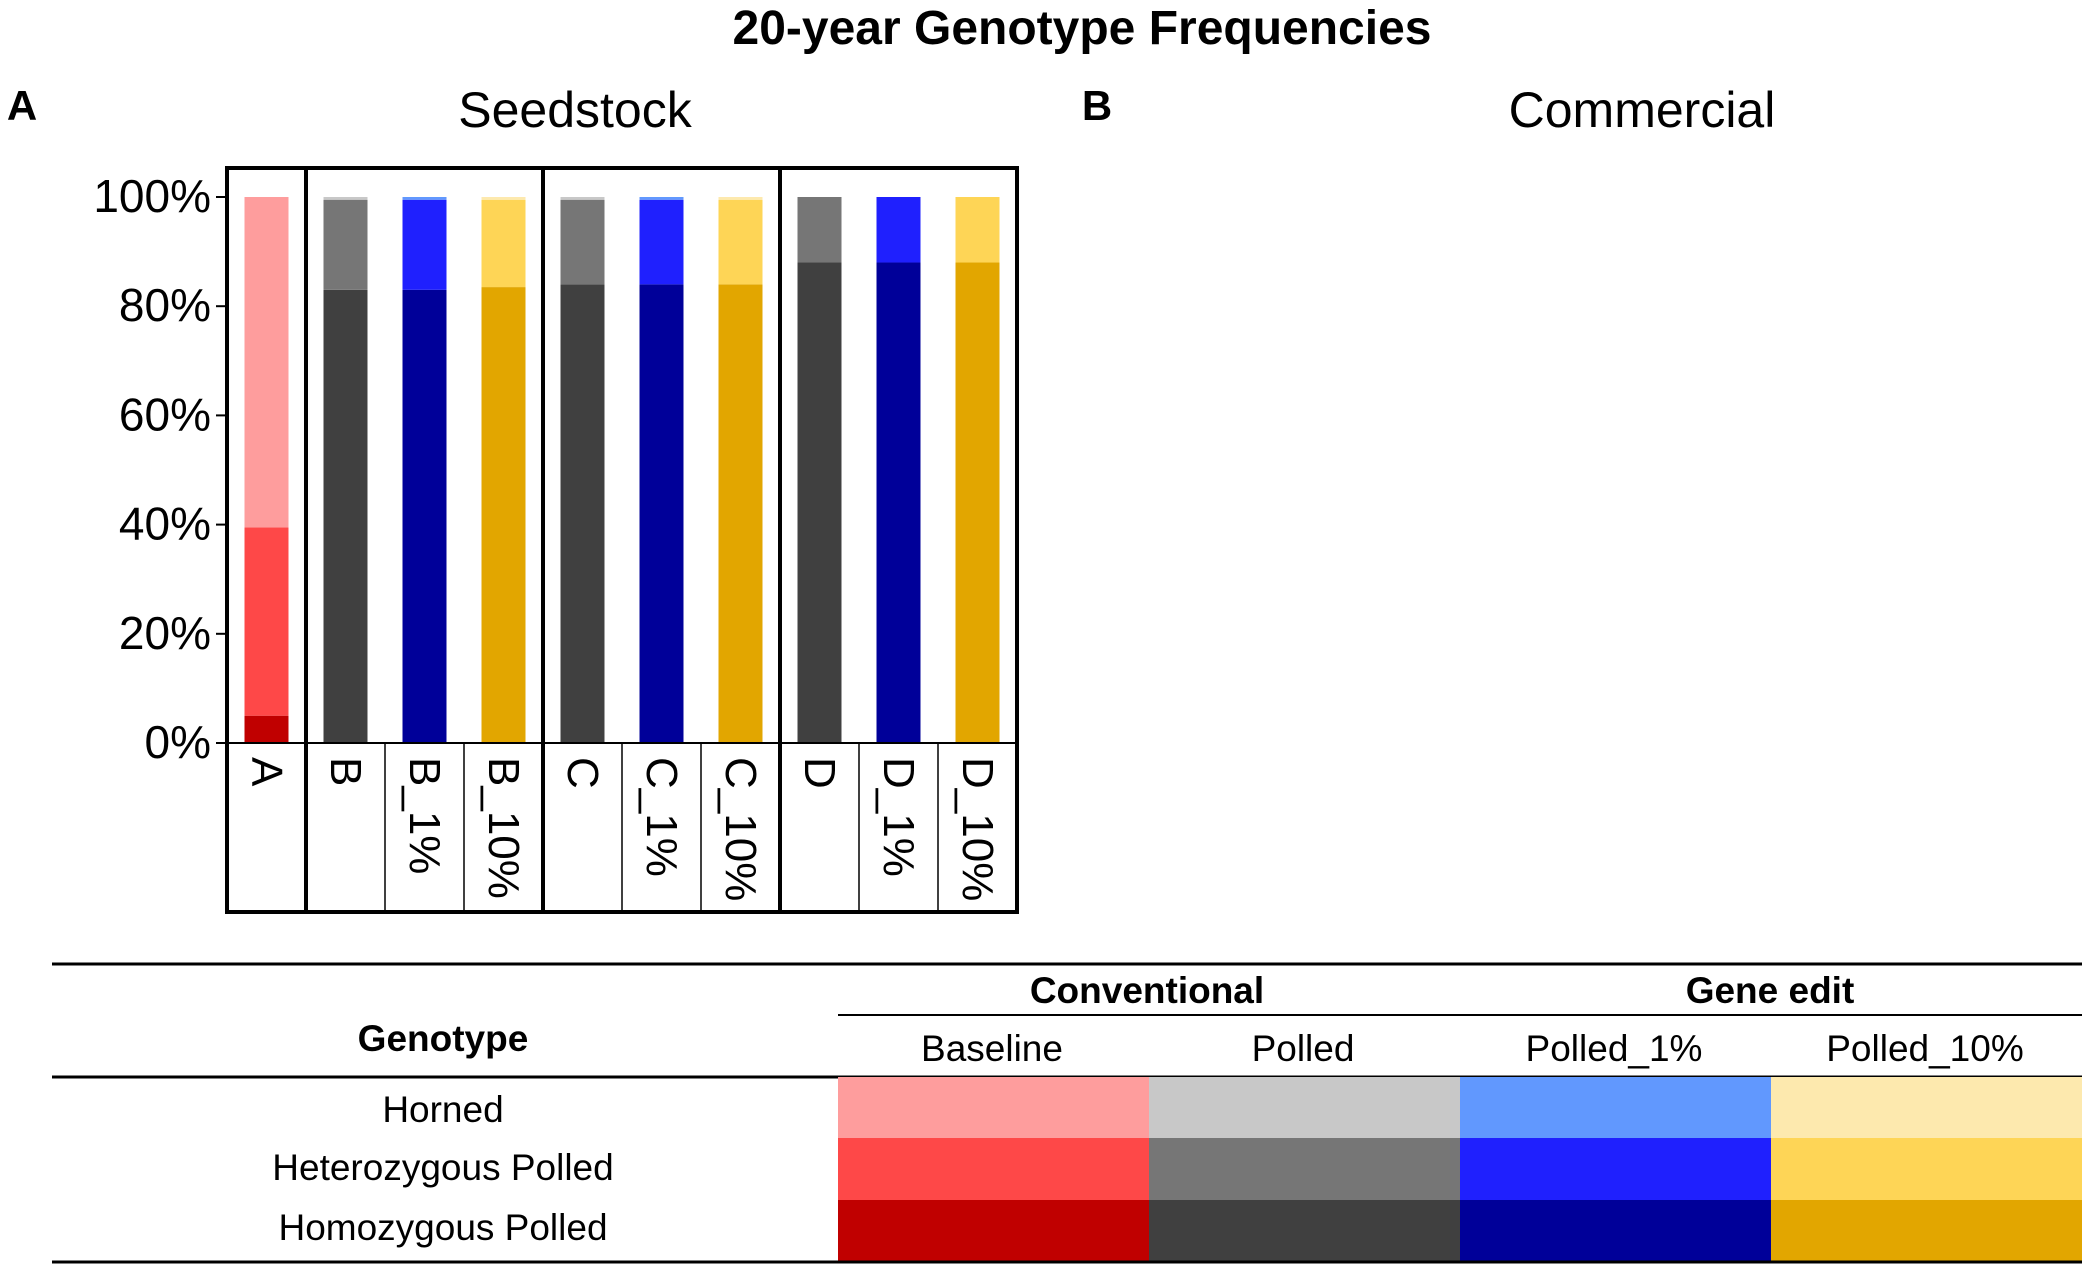  Describe the element at coordinates (622, 829) in the screenshot. I see `panel-a-x-labels: A B B_1% B_10% C C_1% C_10% D D_1% D_10%` at that location.